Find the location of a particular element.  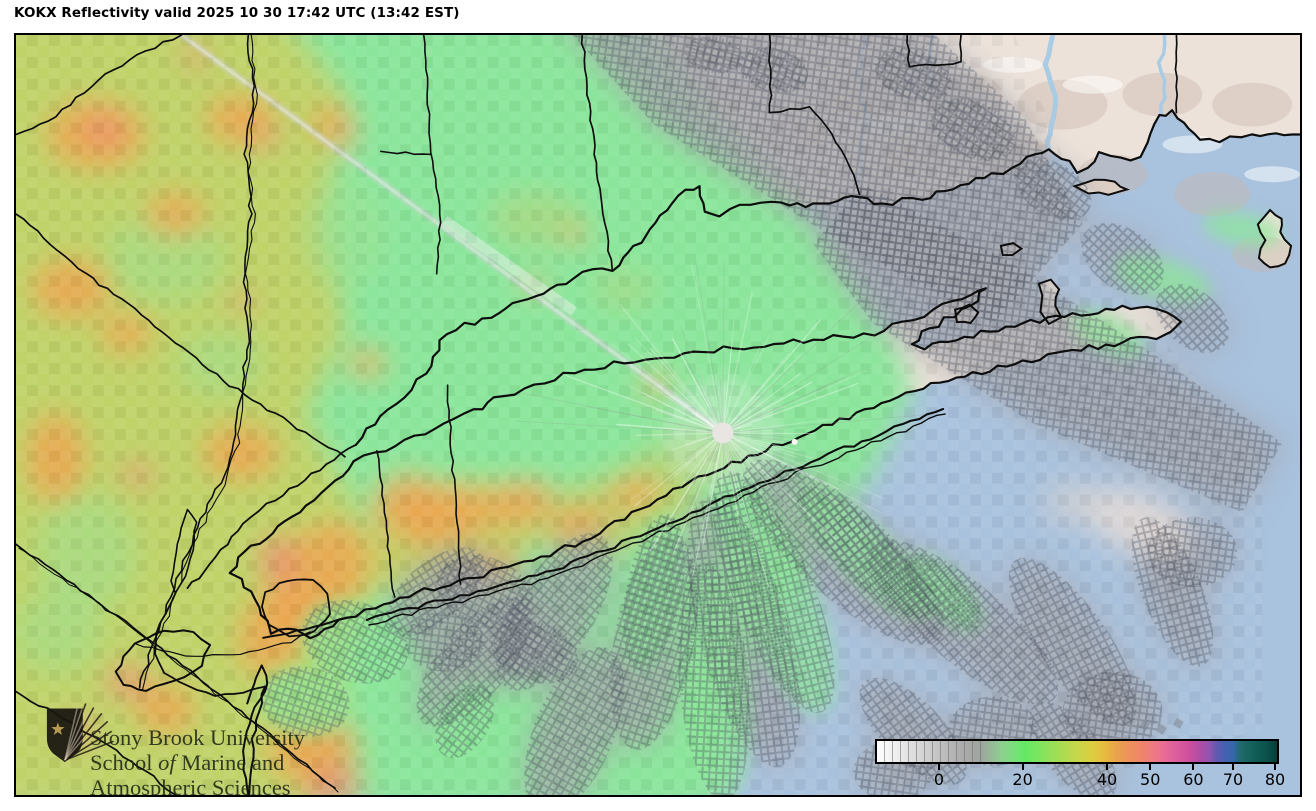

colorbar-tick-label: 70 is located at coordinates (1233, 779).